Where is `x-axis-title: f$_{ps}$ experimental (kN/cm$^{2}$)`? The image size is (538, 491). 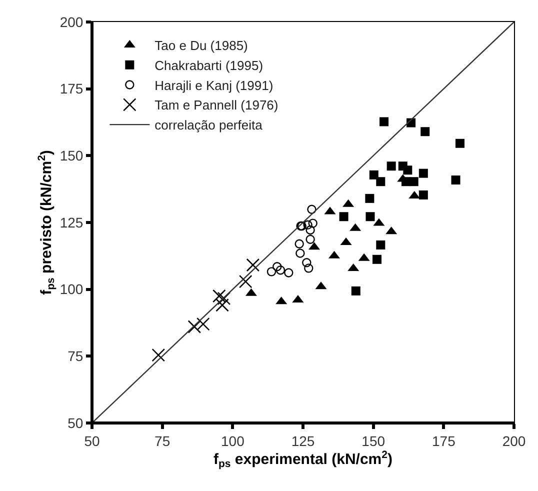
x-axis-title: f$_{ps}$ experimental (kN/cm$^{2}$) is located at coordinates (303, 459).